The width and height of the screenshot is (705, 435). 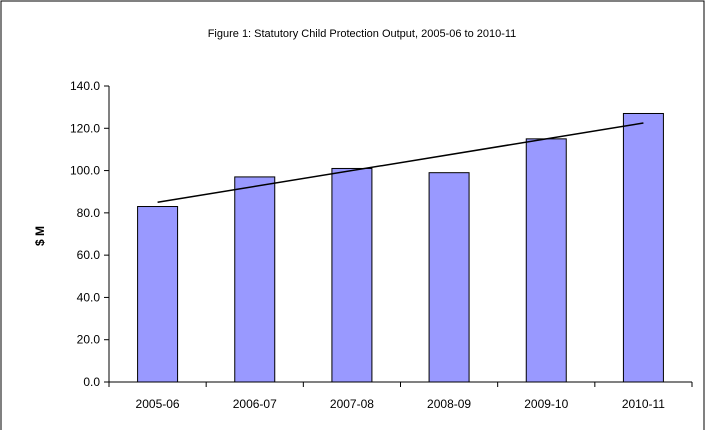 I want to click on trendline-group, so click(x=400, y=163).